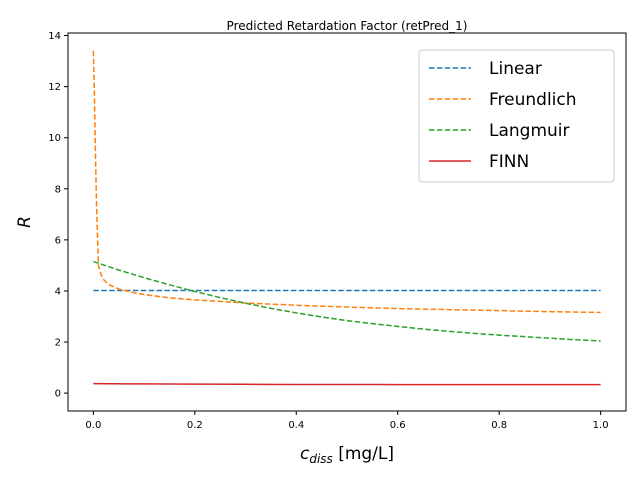  What do you see at coordinates (93, 425) in the screenshot?
I see `x-tick-label: 0.0` at bounding box center [93, 425].